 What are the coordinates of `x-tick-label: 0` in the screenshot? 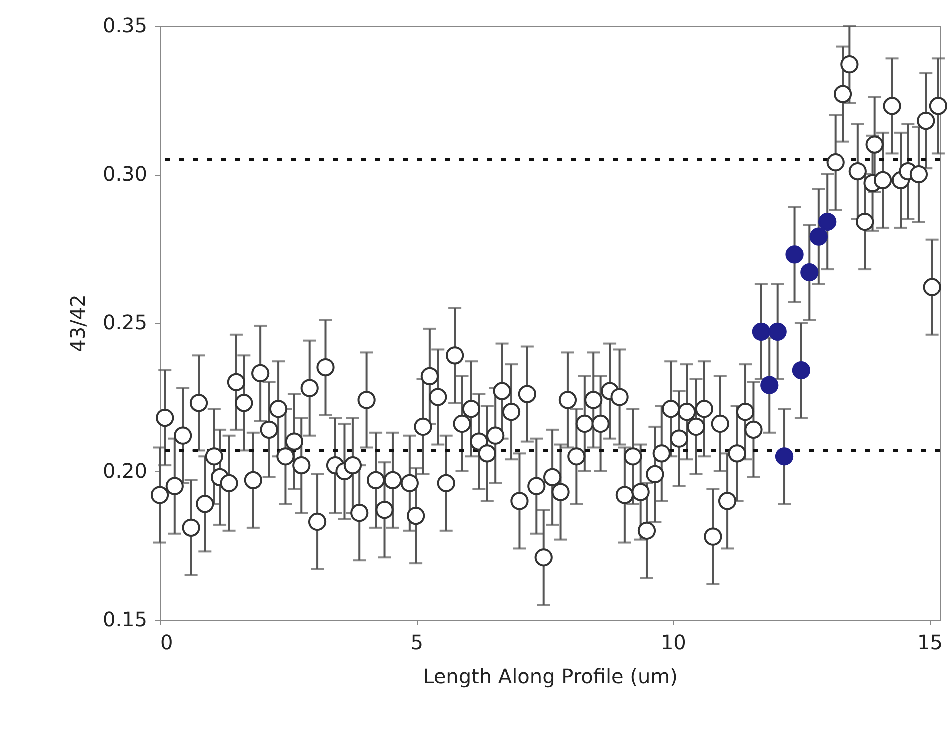 It's located at (167, 642).